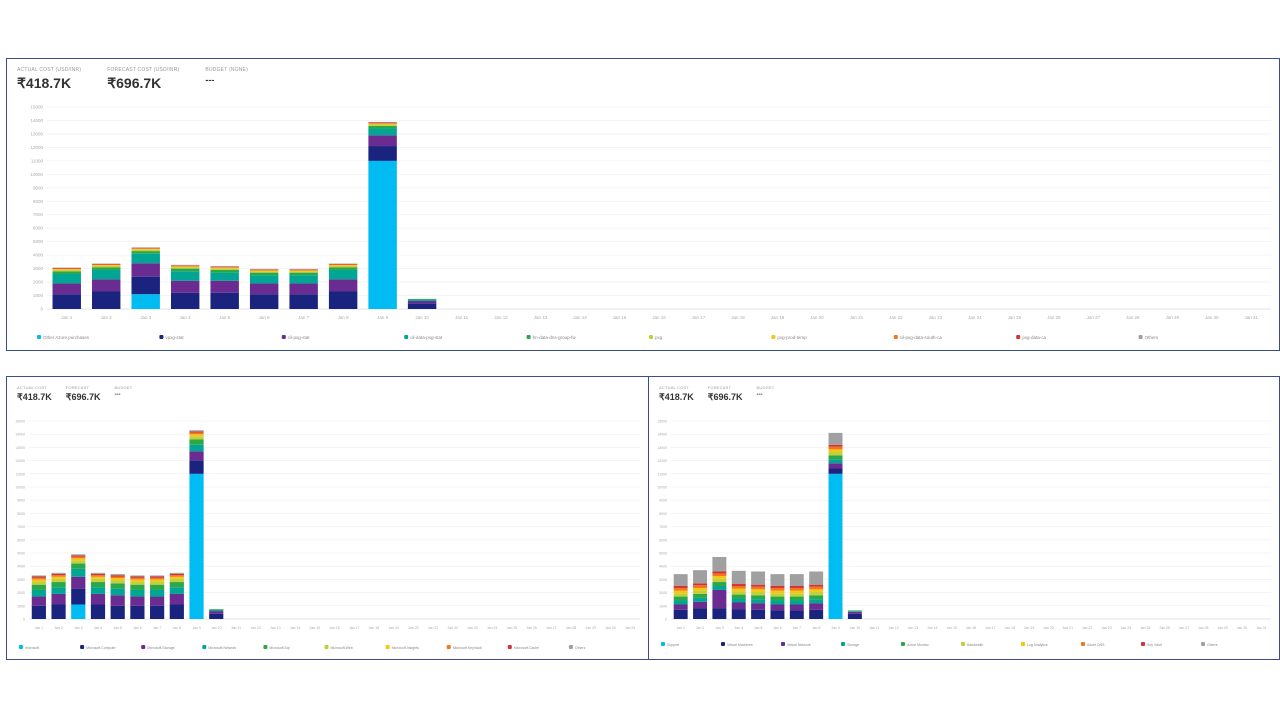 The height and width of the screenshot is (720, 1280). What do you see at coordinates (124, 394) in the screenshot?
I see `kpi-budget: BUDGET ---` at bounding box center [124, 394].